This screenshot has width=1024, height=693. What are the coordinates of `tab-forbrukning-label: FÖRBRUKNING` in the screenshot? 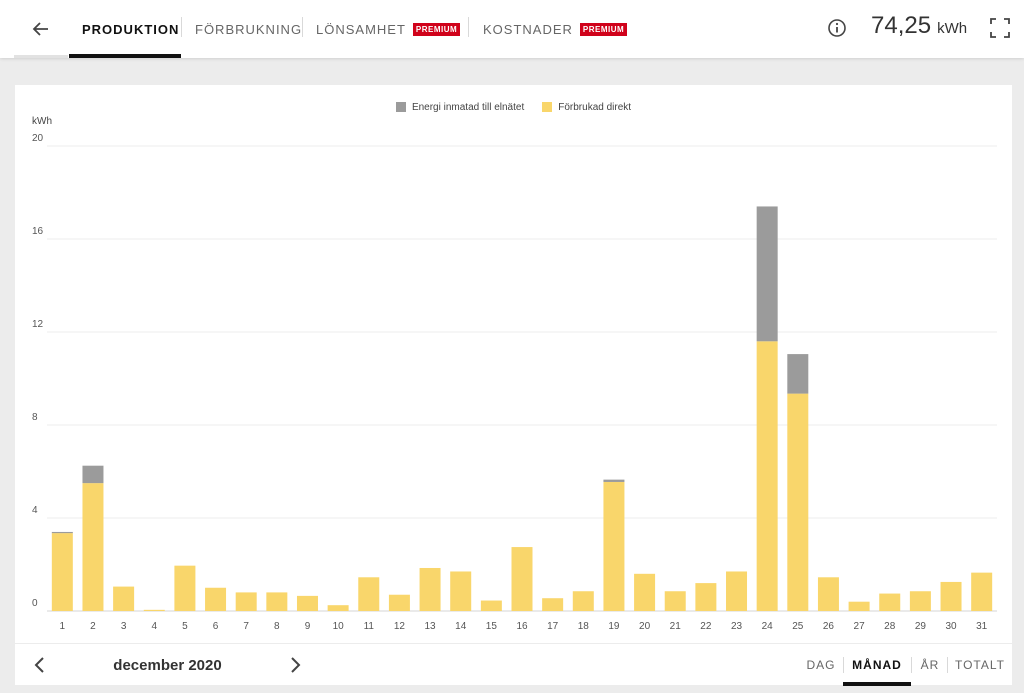 It's located at (249, 29).